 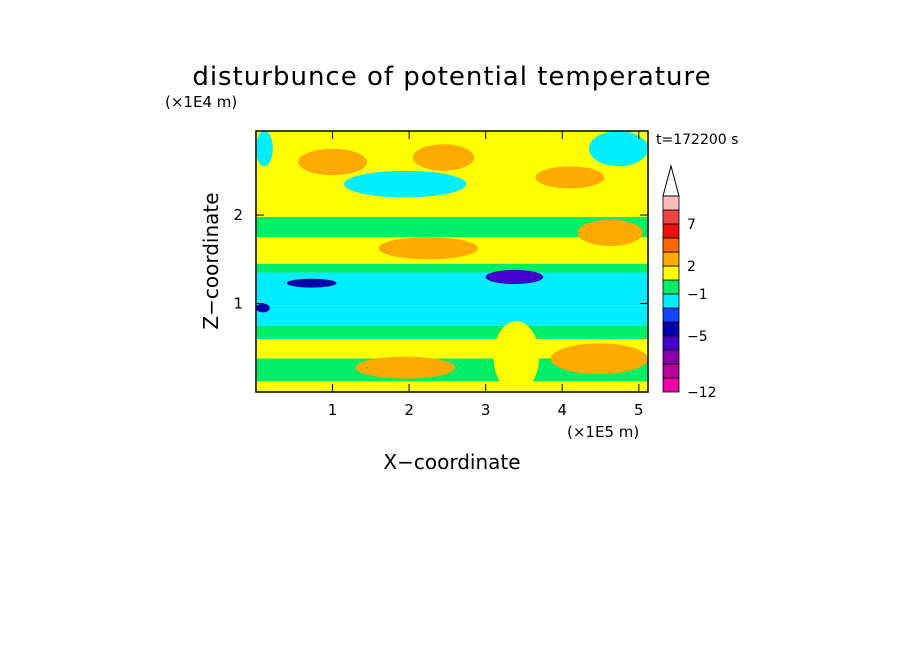 I want to click on y-axis-ticks: 12, so click(x=440, y=259).